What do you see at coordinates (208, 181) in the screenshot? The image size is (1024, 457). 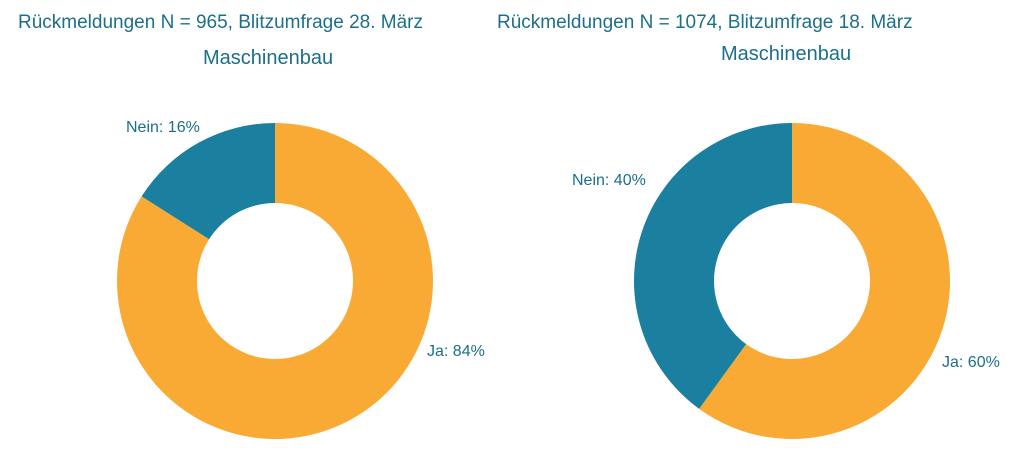 I see `chart-1-slice-nein` at bounding box center [208, 181].